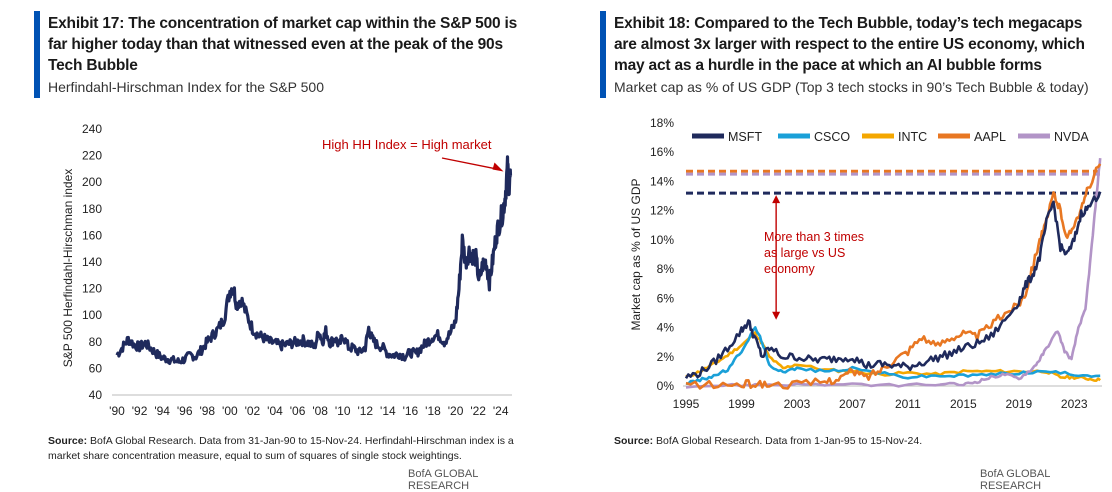 The height and width of the screenshot is (492, 1112). I want to click on x-tick-label: '02, so click(253, 411).